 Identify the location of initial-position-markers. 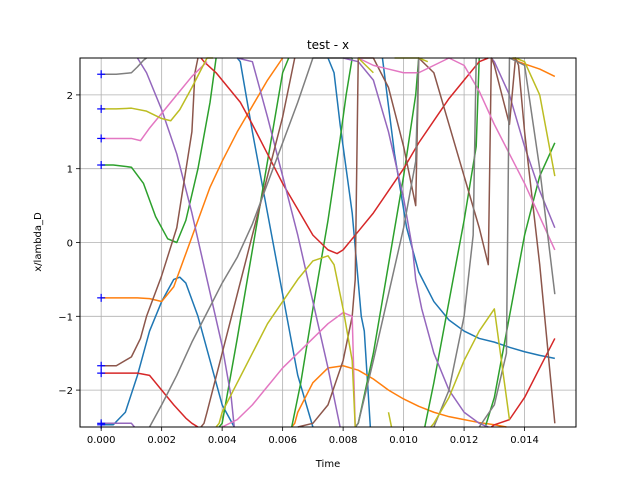
(101, 249).